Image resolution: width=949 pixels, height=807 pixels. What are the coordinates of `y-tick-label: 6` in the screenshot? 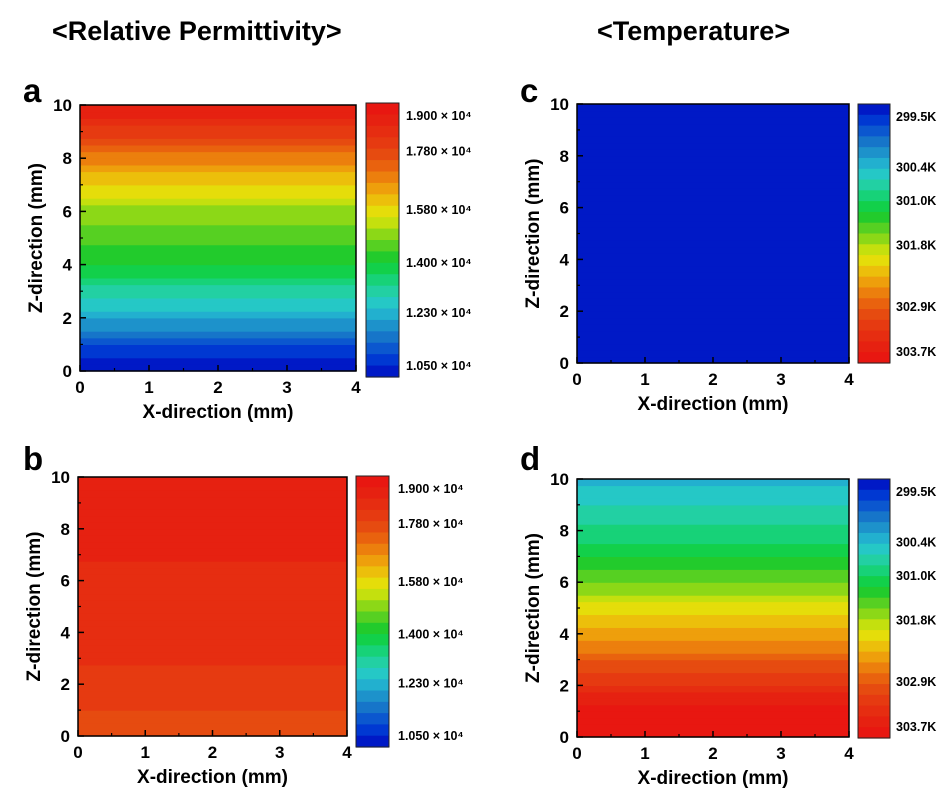 It's located at (65, 581).